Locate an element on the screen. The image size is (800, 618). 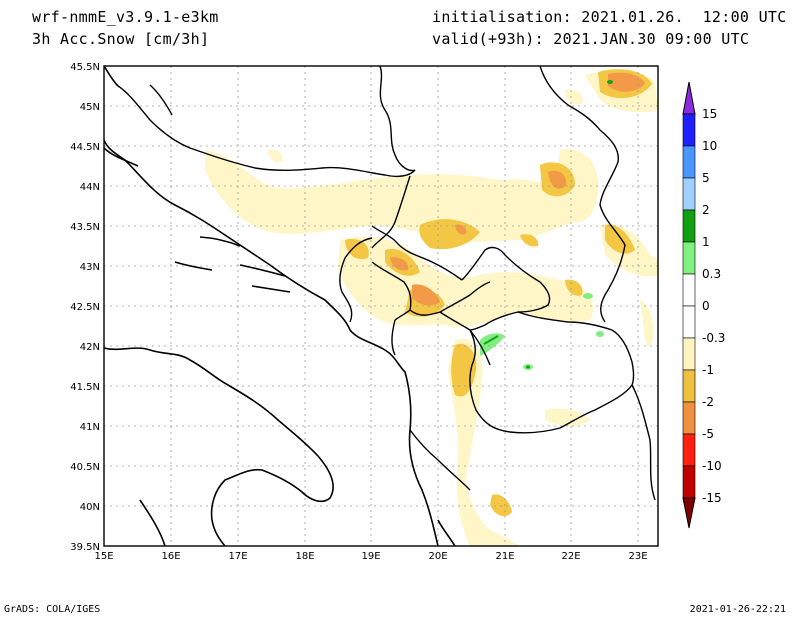
colorbar-label: 0 is located at coordinates (706, 306).